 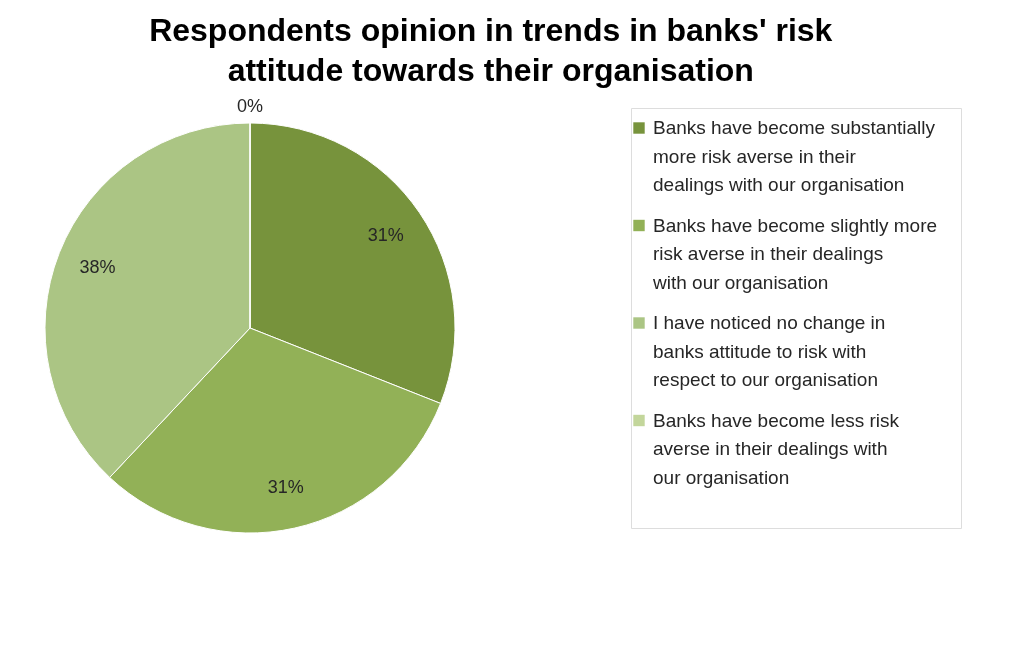 What do you see at coordinates (795, 253) in the screenshot?
I see `legend-label: Banks have become slightly more risk averse in their dealings with our organisation` at bounding box center [795, 253].